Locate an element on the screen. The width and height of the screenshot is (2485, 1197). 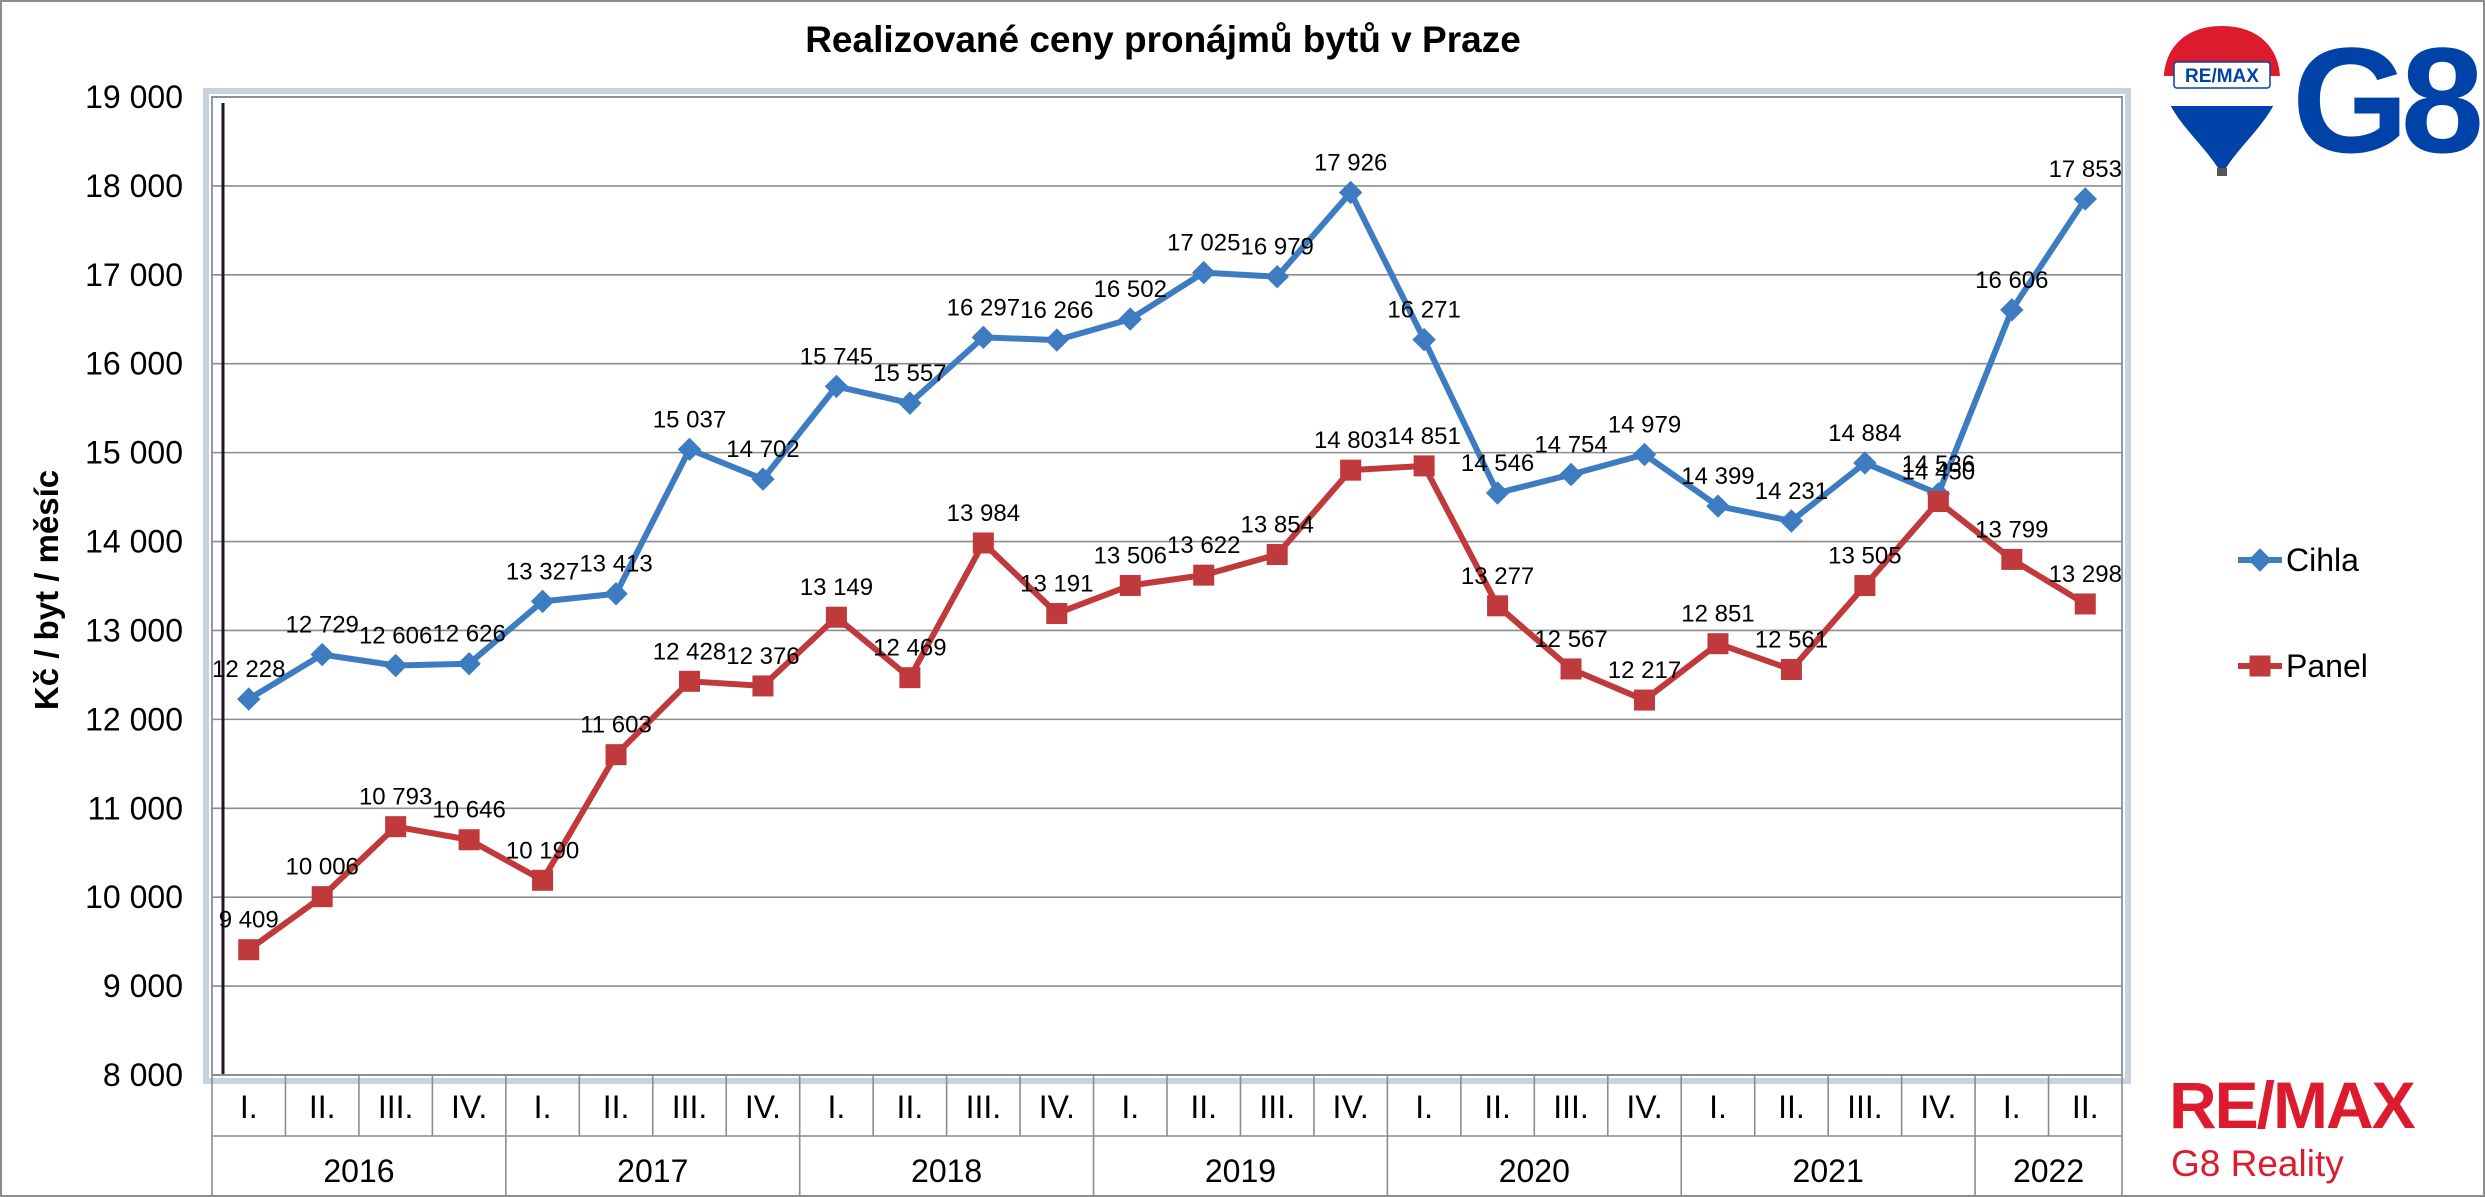
data-label-cihla: 12 606 is located at coordinates (395, 635).